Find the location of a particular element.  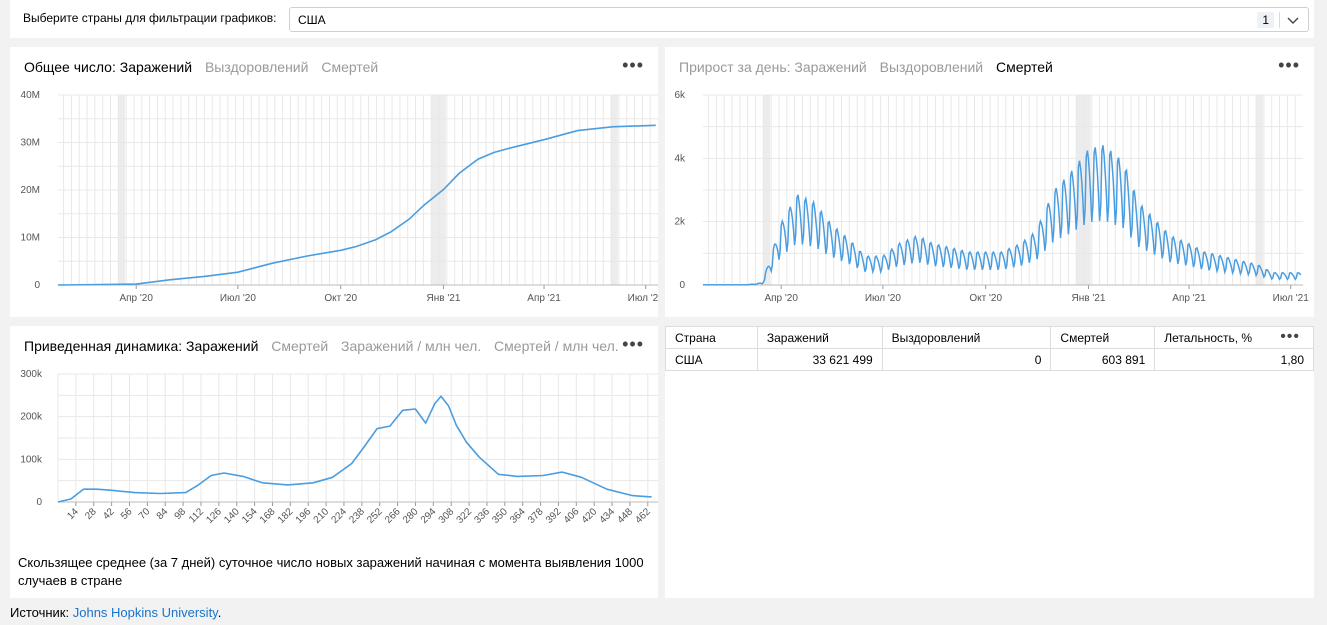

x-tick-label: 112 is located at coordinates (196, 515).